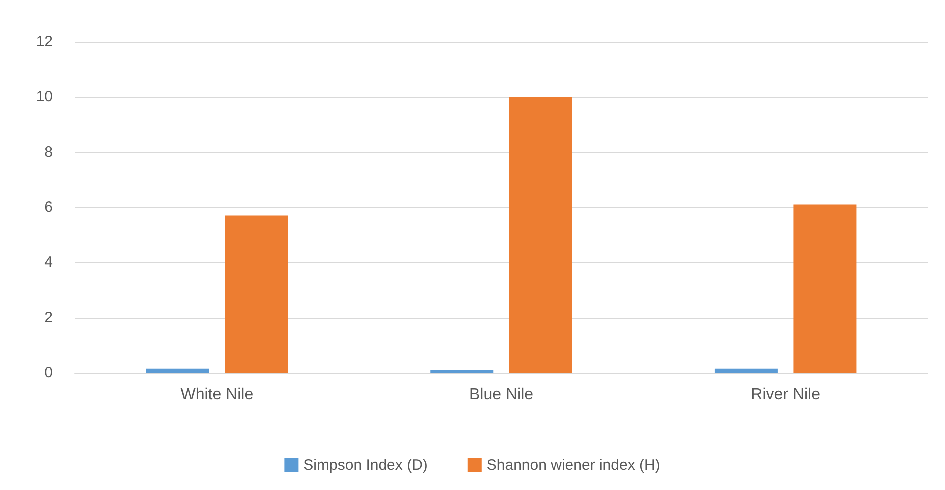 The height and width of the screenshot is (490, 945). Describe the element at coordinates (48, 263) in the screenshot. I see `y-tick-label: 4` at that location.